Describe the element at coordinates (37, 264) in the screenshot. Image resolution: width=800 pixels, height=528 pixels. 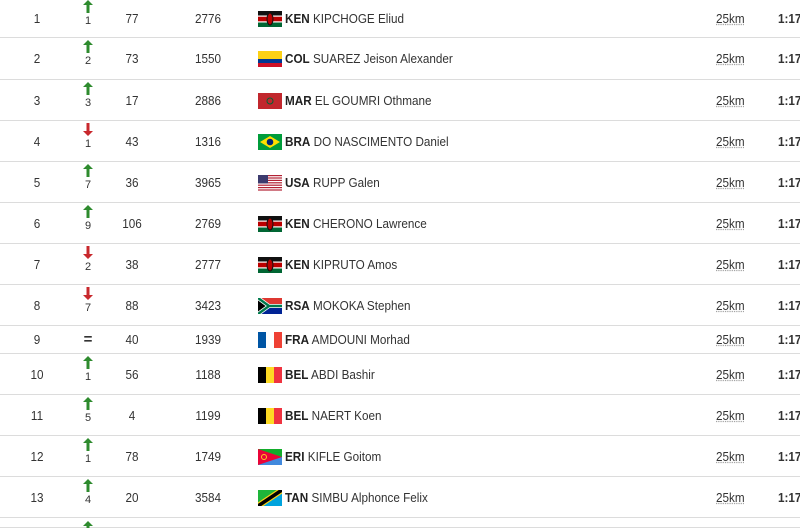
I see `rank: 7` at that location.